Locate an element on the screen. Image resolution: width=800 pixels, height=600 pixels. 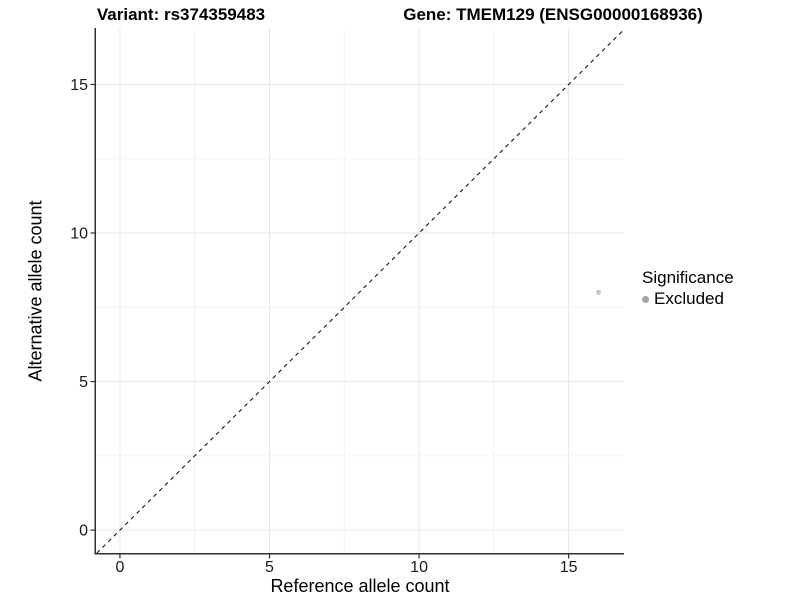
legend-item-label: Excluded is located at coordinates (689, 298).